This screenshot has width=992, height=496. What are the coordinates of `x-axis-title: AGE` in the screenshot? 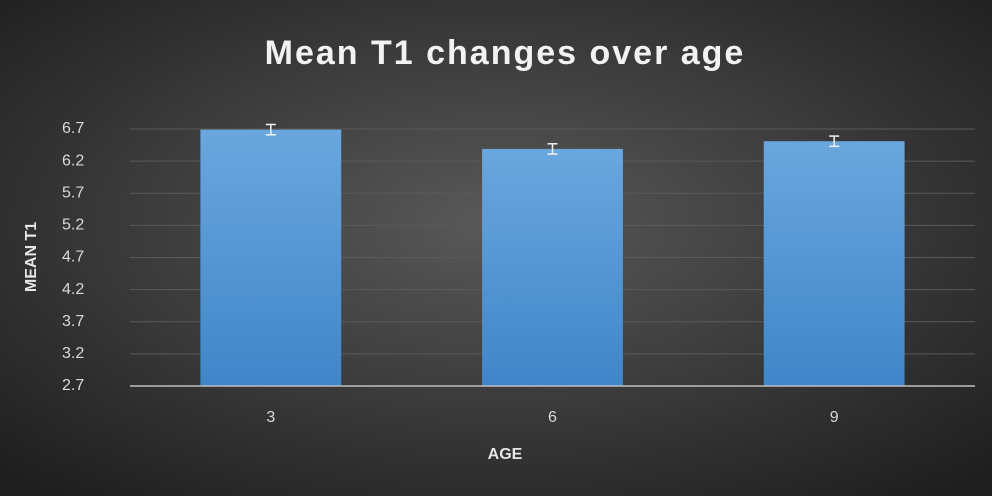 It's located at (505, 454).